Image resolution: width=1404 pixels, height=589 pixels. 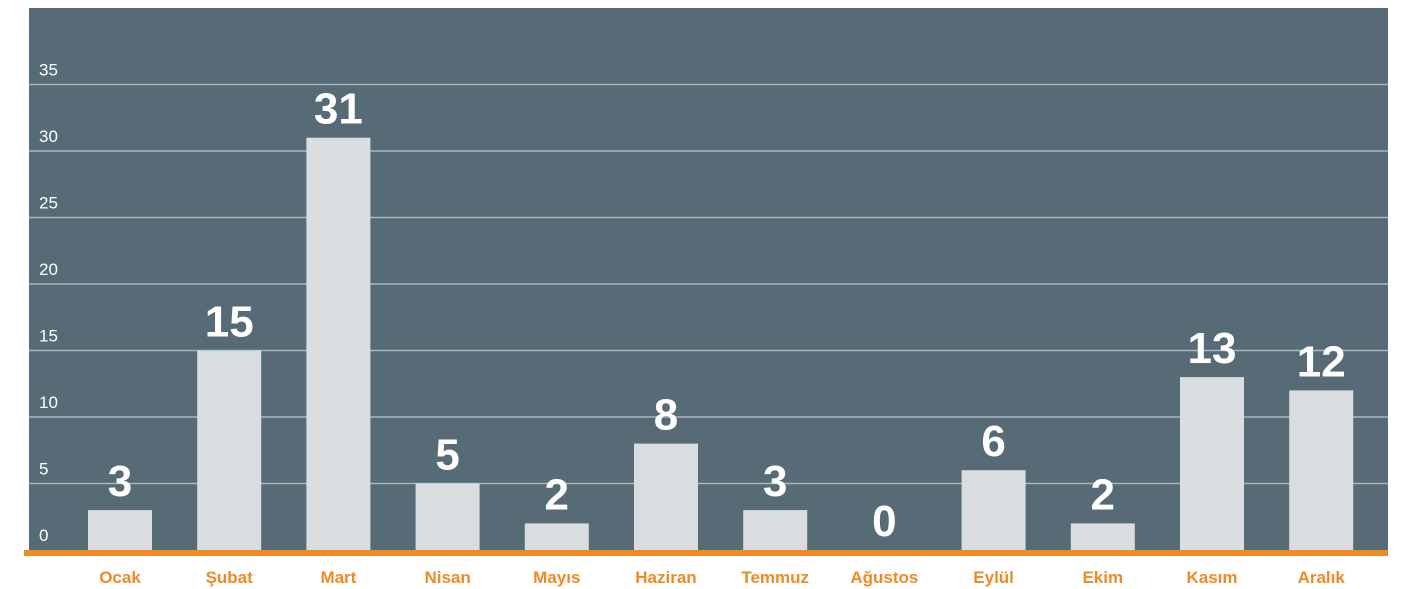 I want to click on category-label: Mart, so click(x=338, y=577).